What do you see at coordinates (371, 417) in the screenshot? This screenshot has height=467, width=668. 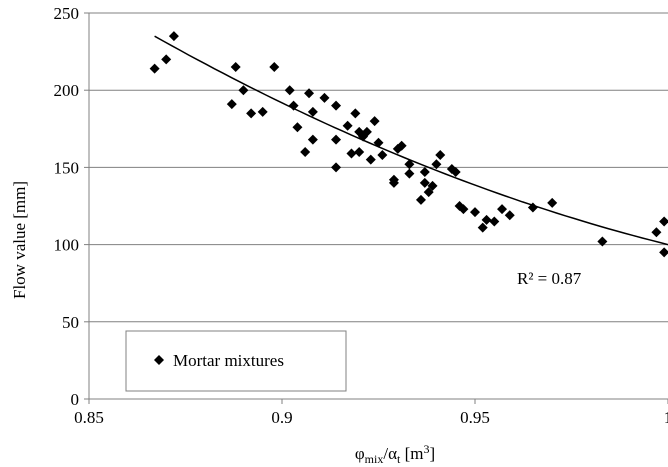 I see `x-tick-labels: 0.85 0.9 0.95 1` at bounding box center [371, 417].